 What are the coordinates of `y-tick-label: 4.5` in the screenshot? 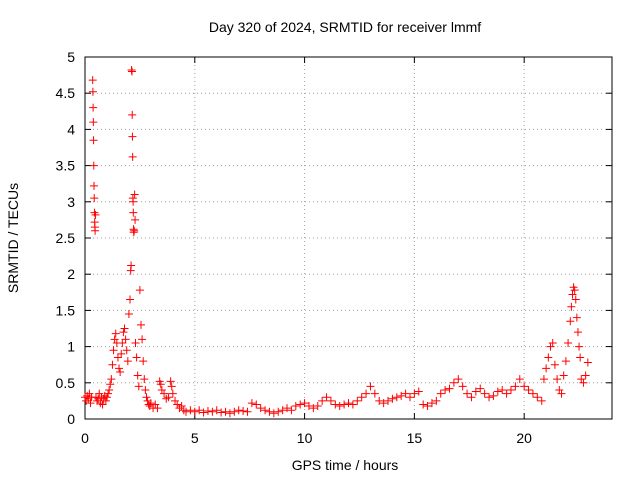 It's located at (66, 93).